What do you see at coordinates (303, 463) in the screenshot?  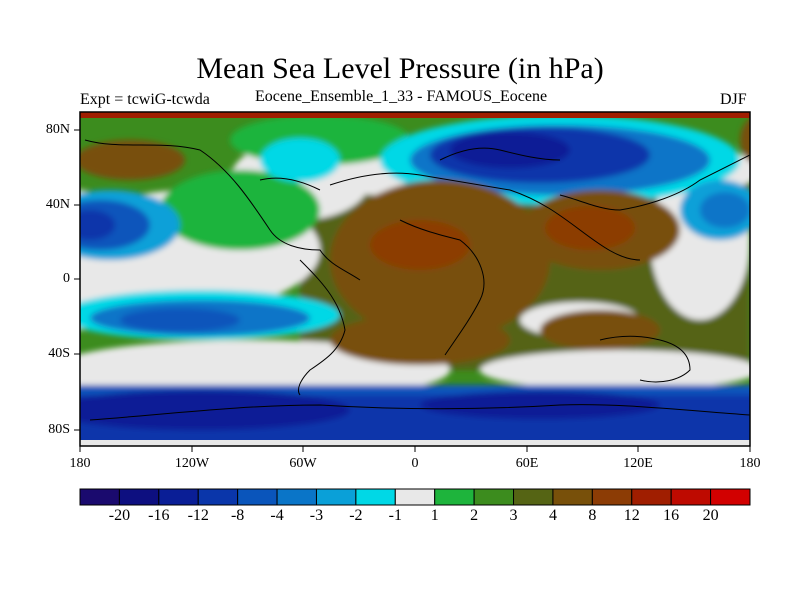 I see `lon-label-60w: 60W` at bounding box center [303, 463].